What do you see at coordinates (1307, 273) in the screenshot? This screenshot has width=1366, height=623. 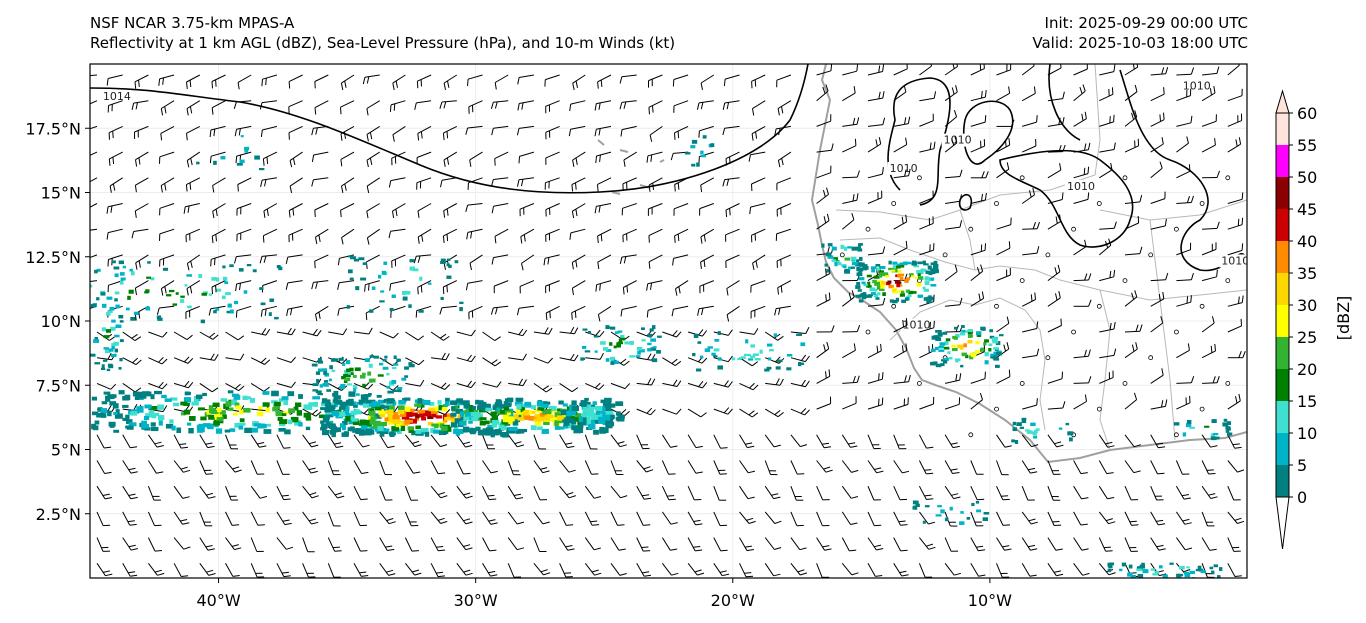 I see `colorbar-tick-label: 35` at bounding box center [1307, 273].